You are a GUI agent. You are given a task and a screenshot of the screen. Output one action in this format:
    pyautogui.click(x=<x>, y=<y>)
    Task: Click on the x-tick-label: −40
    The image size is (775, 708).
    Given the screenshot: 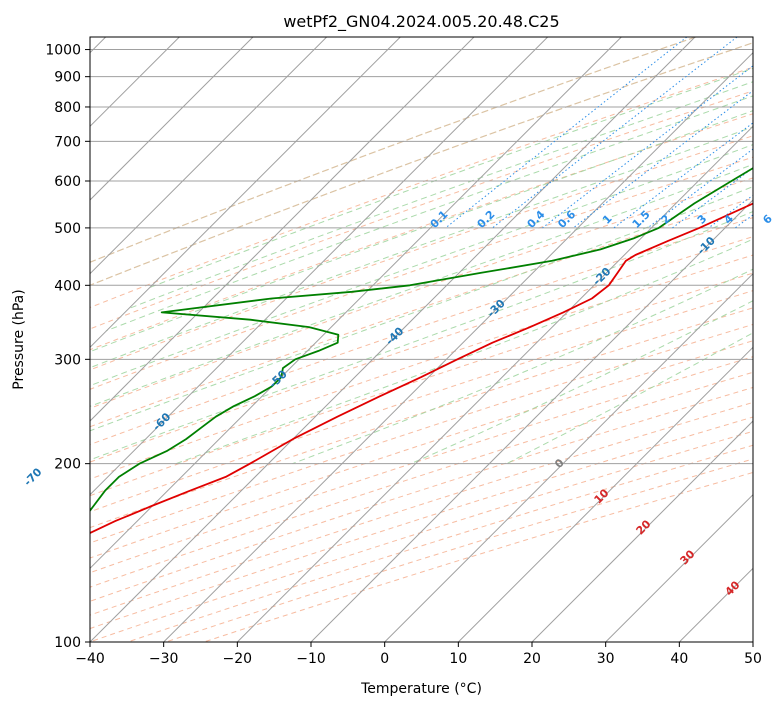 What is the action you would take?
    pyautogui.click(x=90, y=659)
    